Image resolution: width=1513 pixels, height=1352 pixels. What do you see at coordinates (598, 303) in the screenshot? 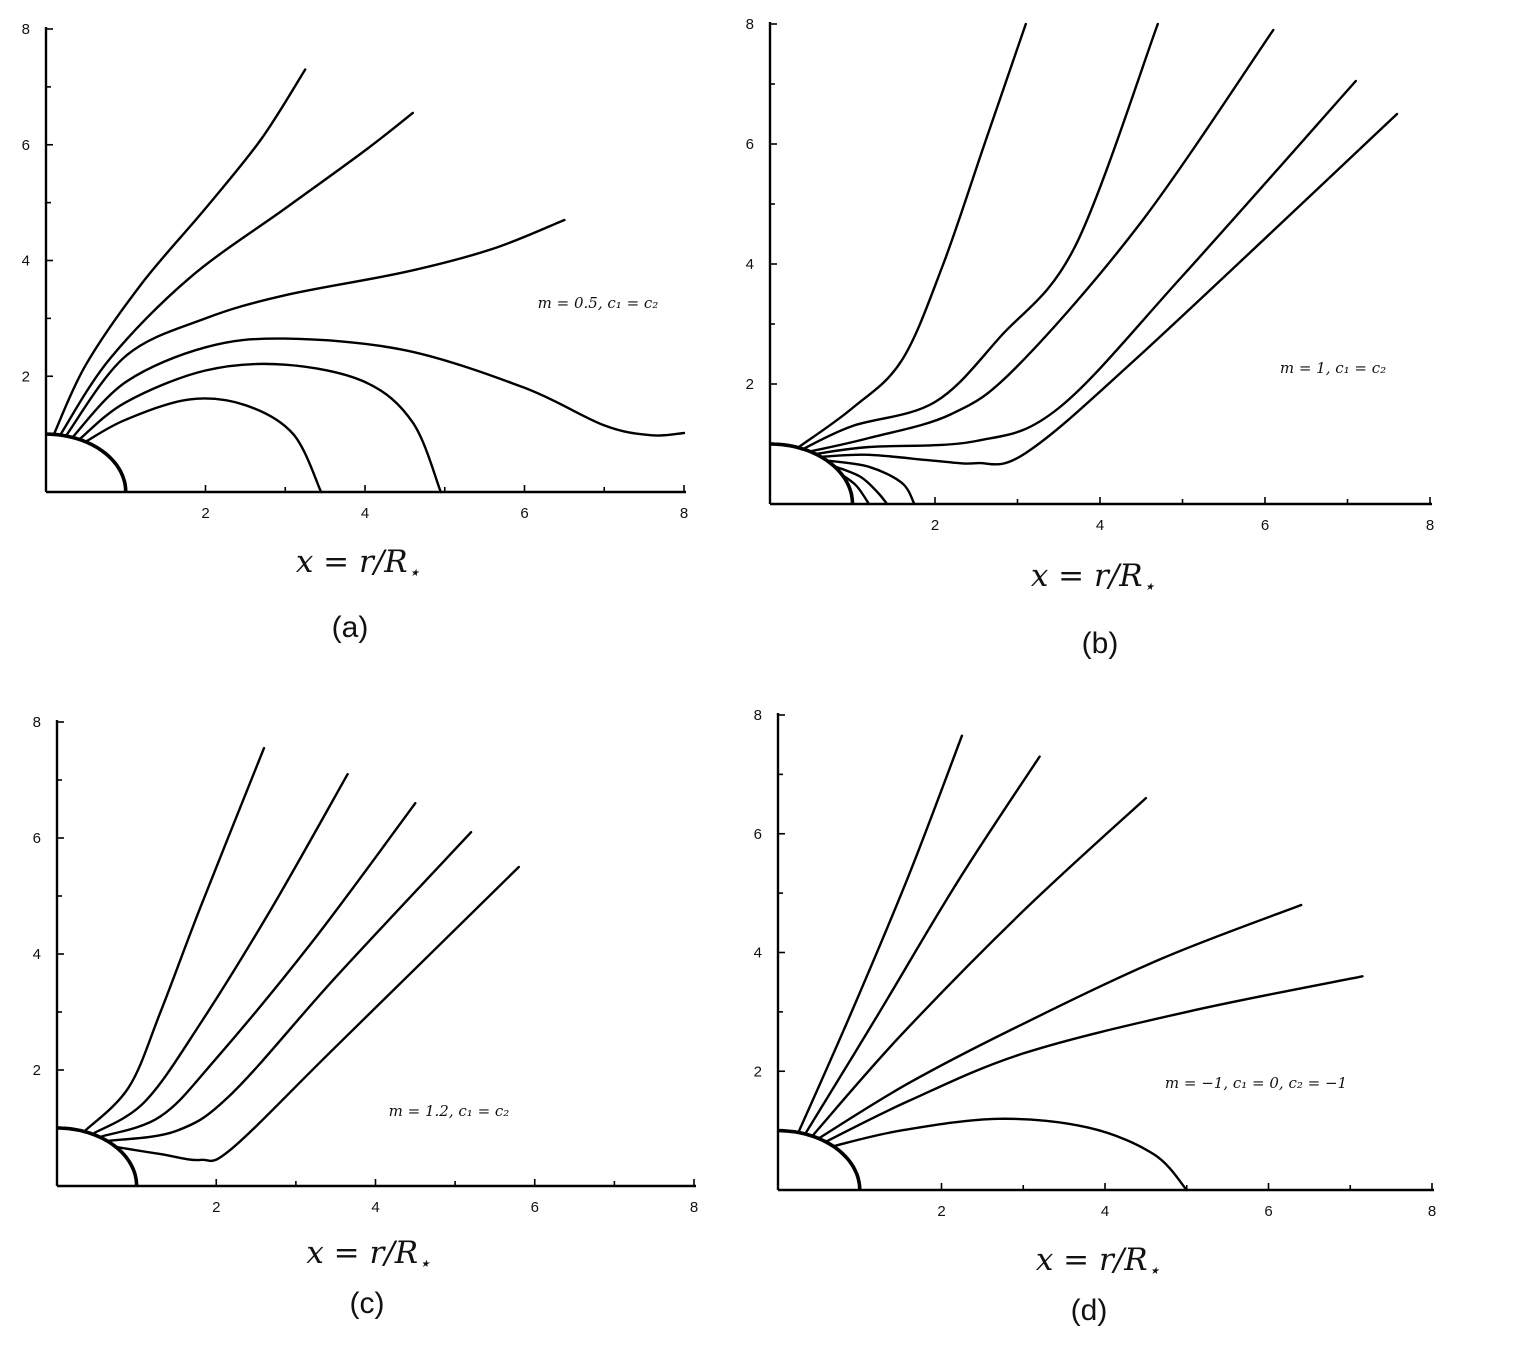
I see `parameter-annotation: m = 0.5, c₁ = c₂` at bounding box center [598, 303].